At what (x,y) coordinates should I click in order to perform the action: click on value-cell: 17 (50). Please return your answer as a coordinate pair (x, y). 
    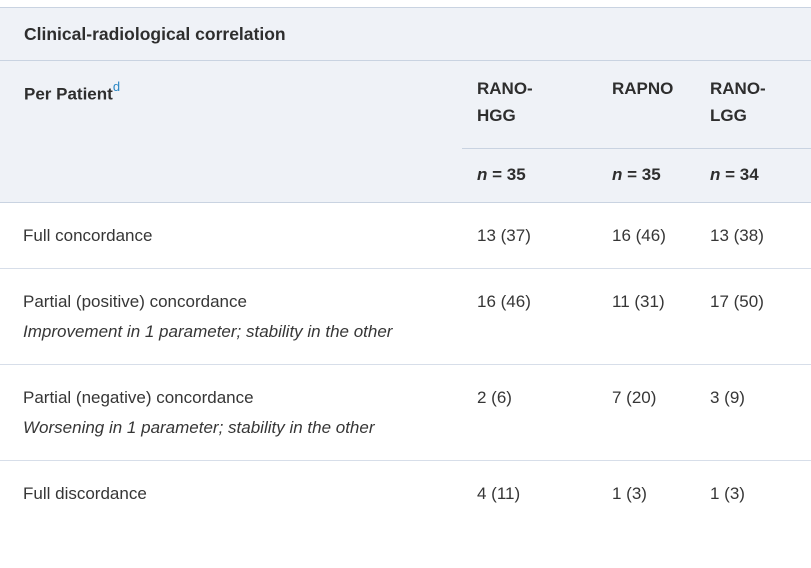
    Looking at the image, I should click on (753, 316).